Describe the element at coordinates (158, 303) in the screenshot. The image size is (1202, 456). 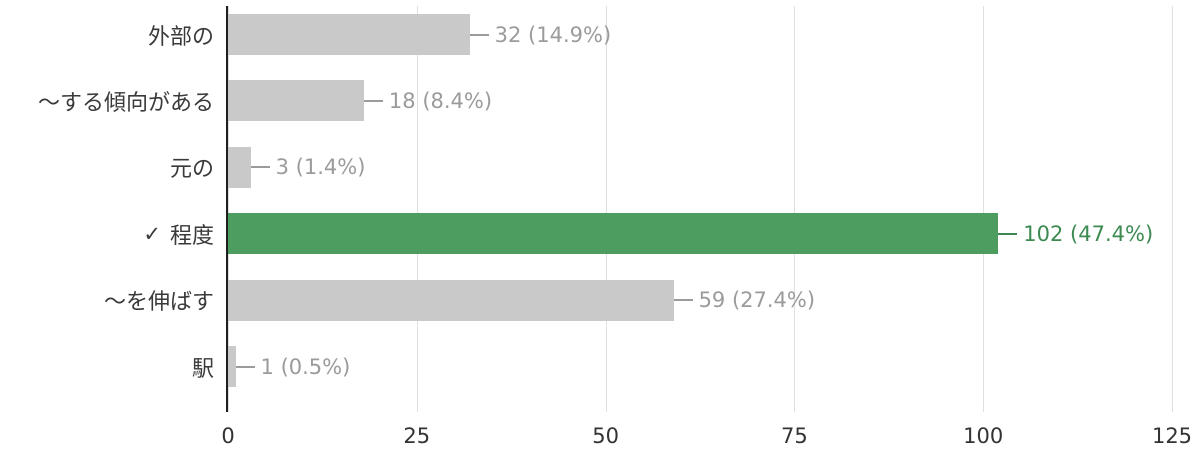
I see `category-label-text: 〜を伸ばす` at that location.